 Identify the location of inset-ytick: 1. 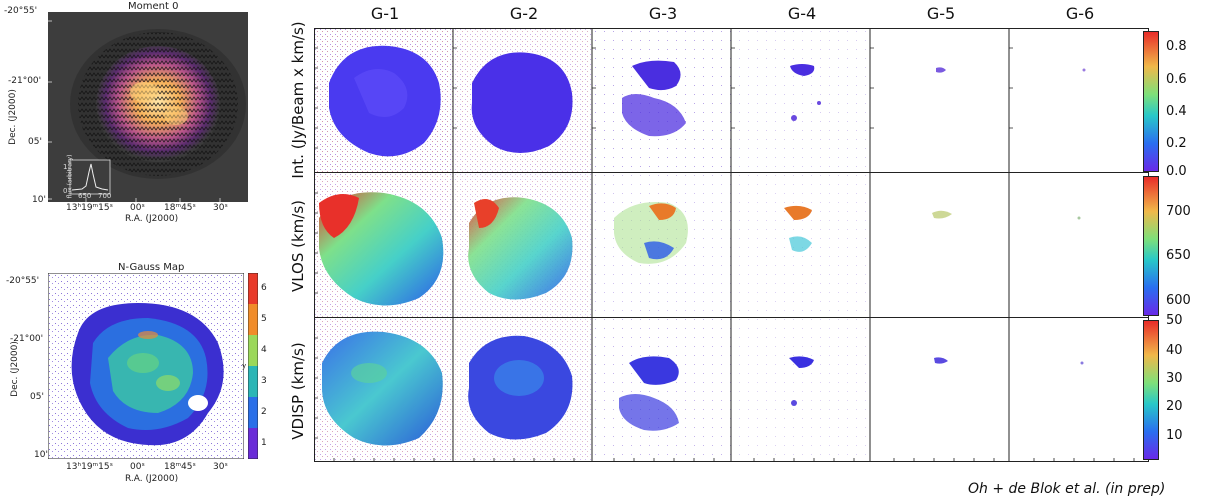
(65, 167).